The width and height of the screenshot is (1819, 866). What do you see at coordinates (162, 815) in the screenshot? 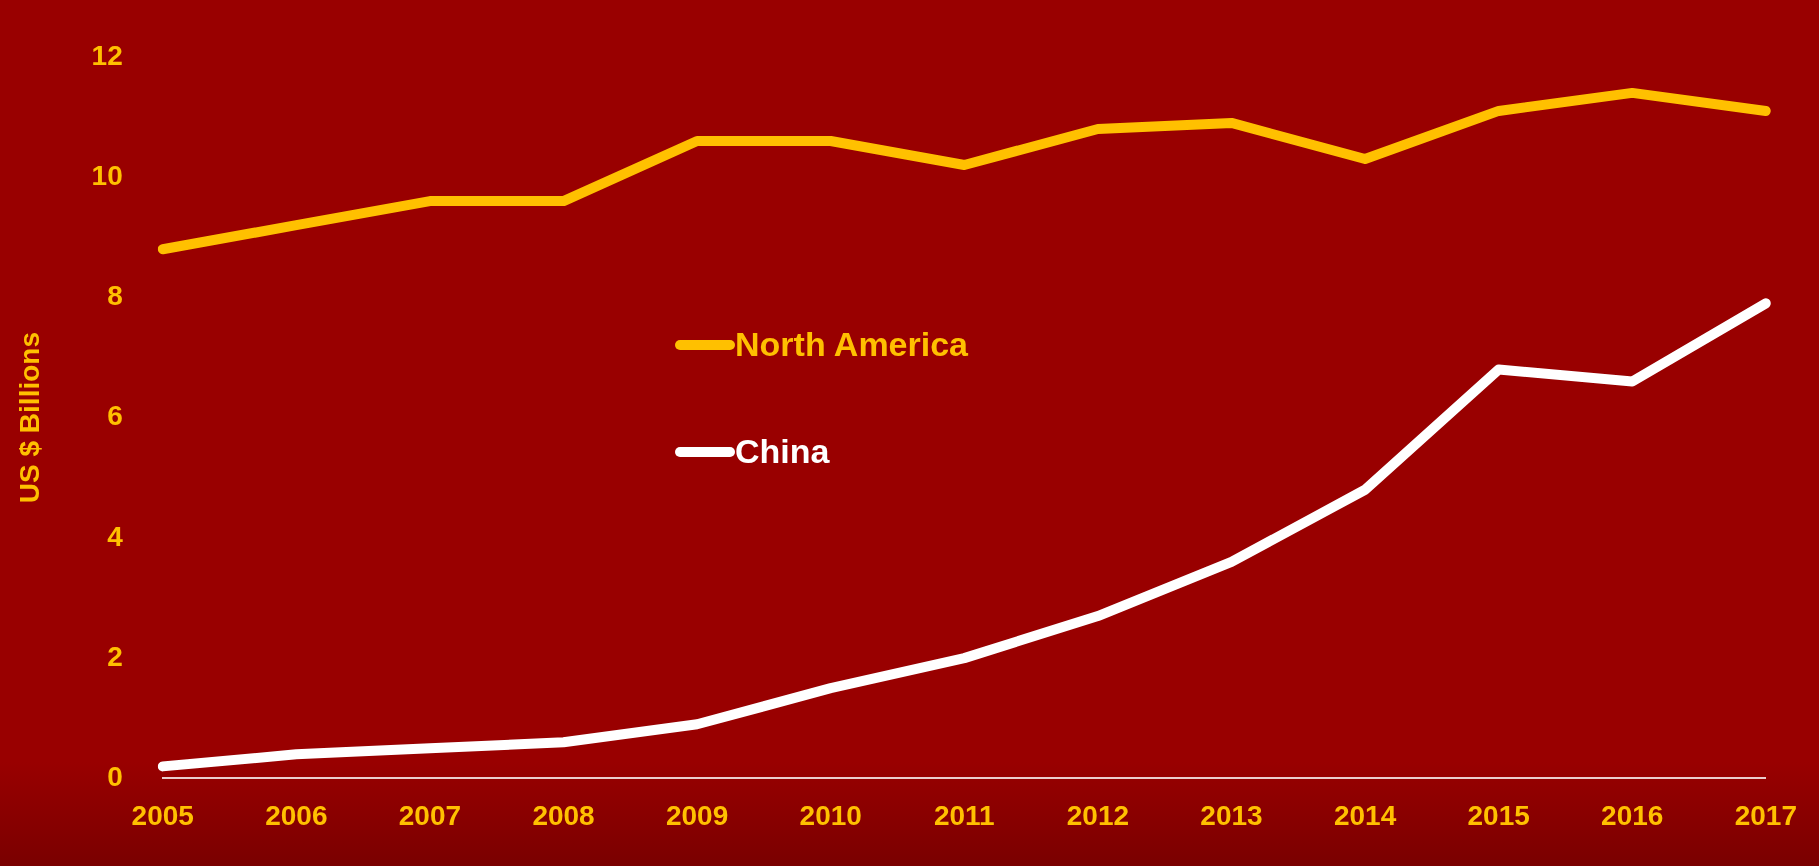
I see `x-tick-label: 2005` at bounding box center [162, 815].